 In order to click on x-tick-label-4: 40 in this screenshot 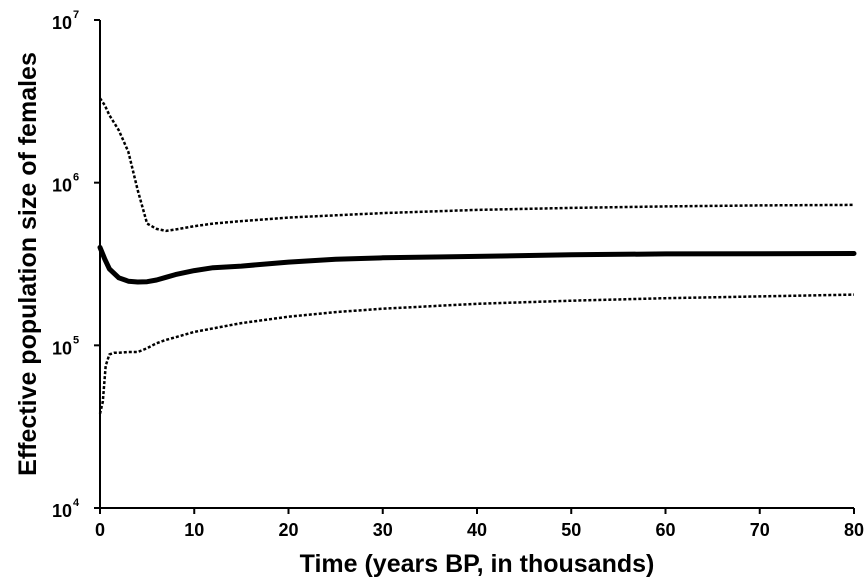, I will do `click(477, 530)`.